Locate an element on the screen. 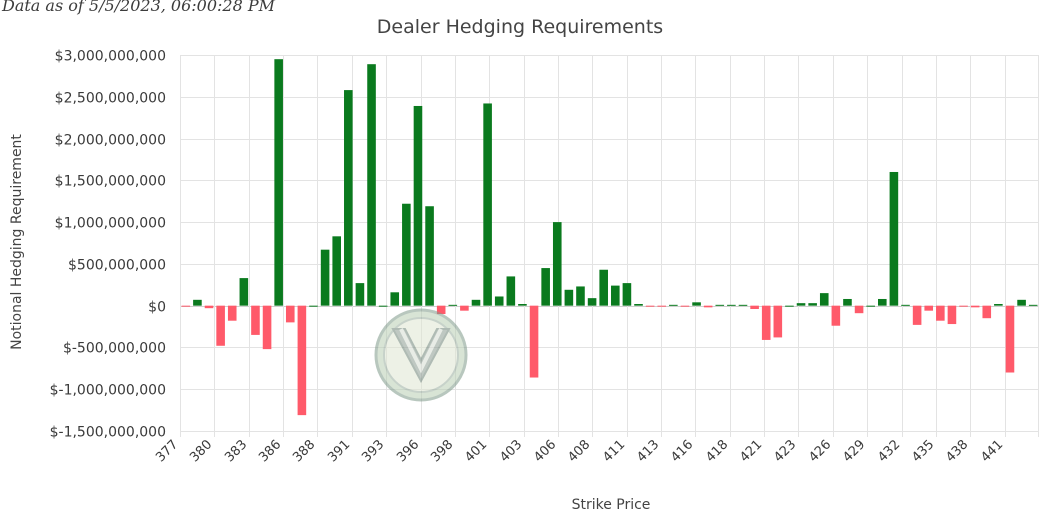 Image resolution: width=1041 pixels, height=520 pixels. y-tick-label: $-500,000,000 is located at coordinates (114, 349).